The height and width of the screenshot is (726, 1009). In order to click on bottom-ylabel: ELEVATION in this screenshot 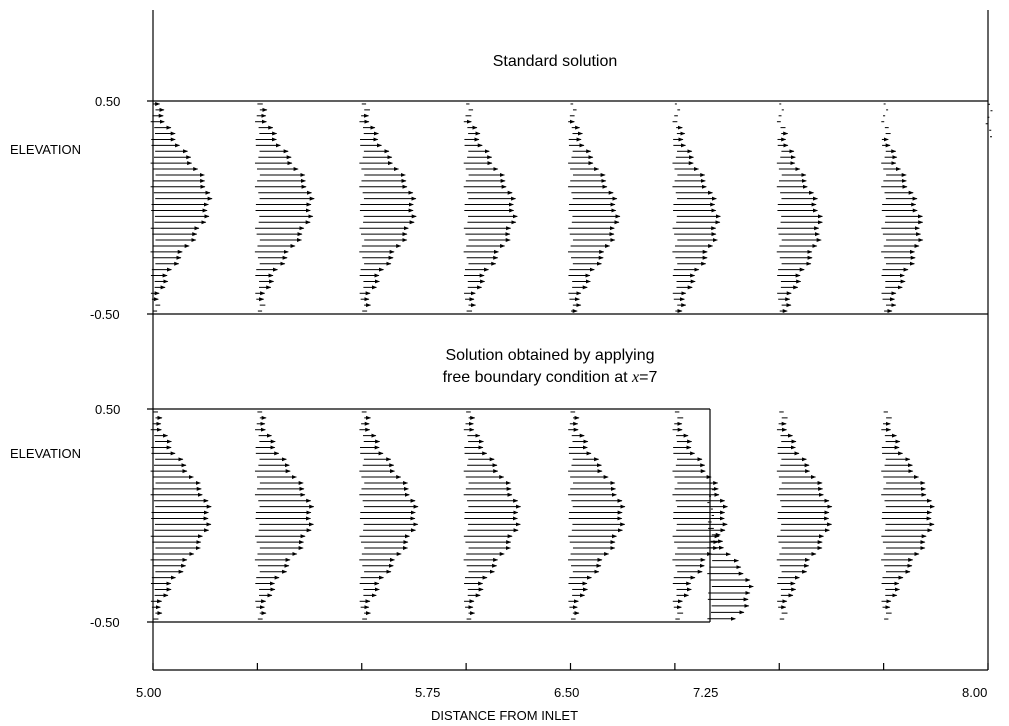, I will do `click(46, 453)`.